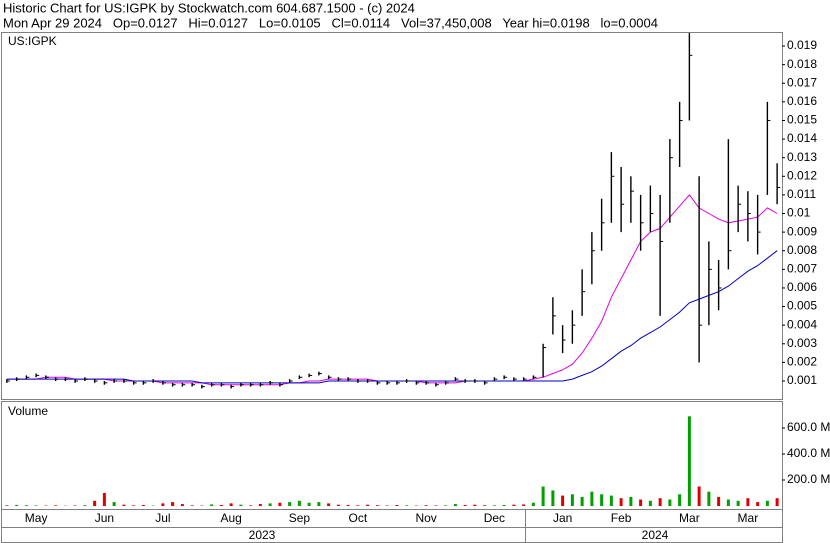 Image resolution: width=830 pixels, height=543 pixels. I want to click on x-tick-label: Sep, so click(300, 518).